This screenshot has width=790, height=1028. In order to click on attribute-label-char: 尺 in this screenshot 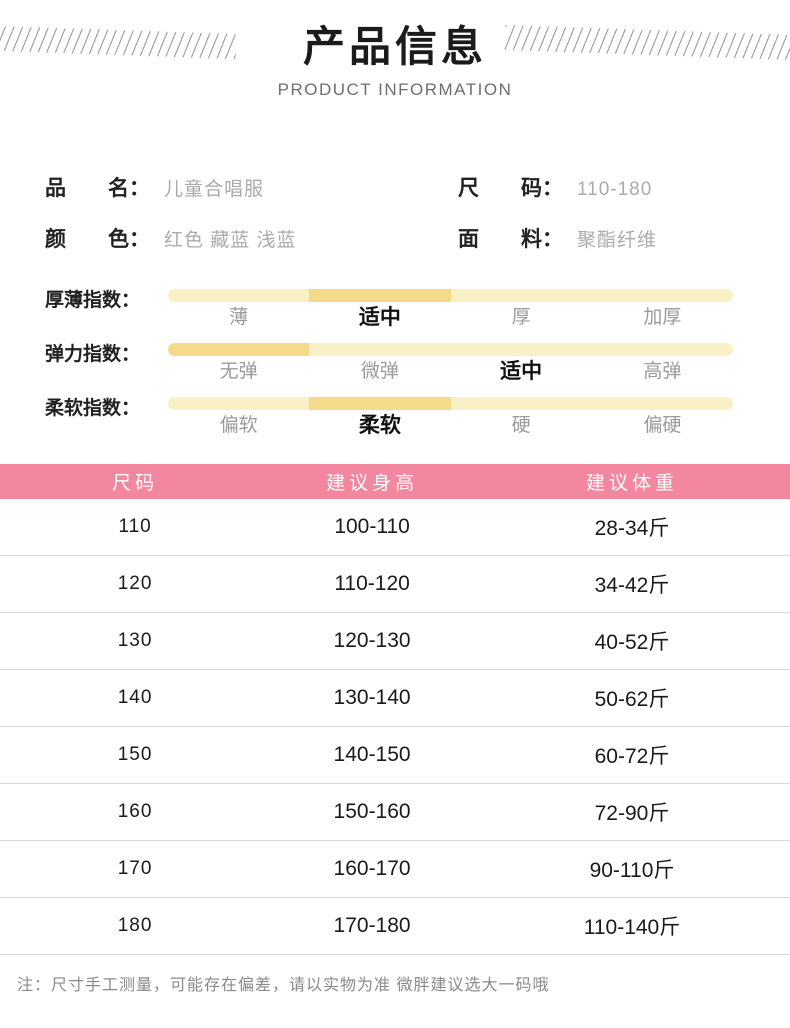, I will do `click(468, 189)`.